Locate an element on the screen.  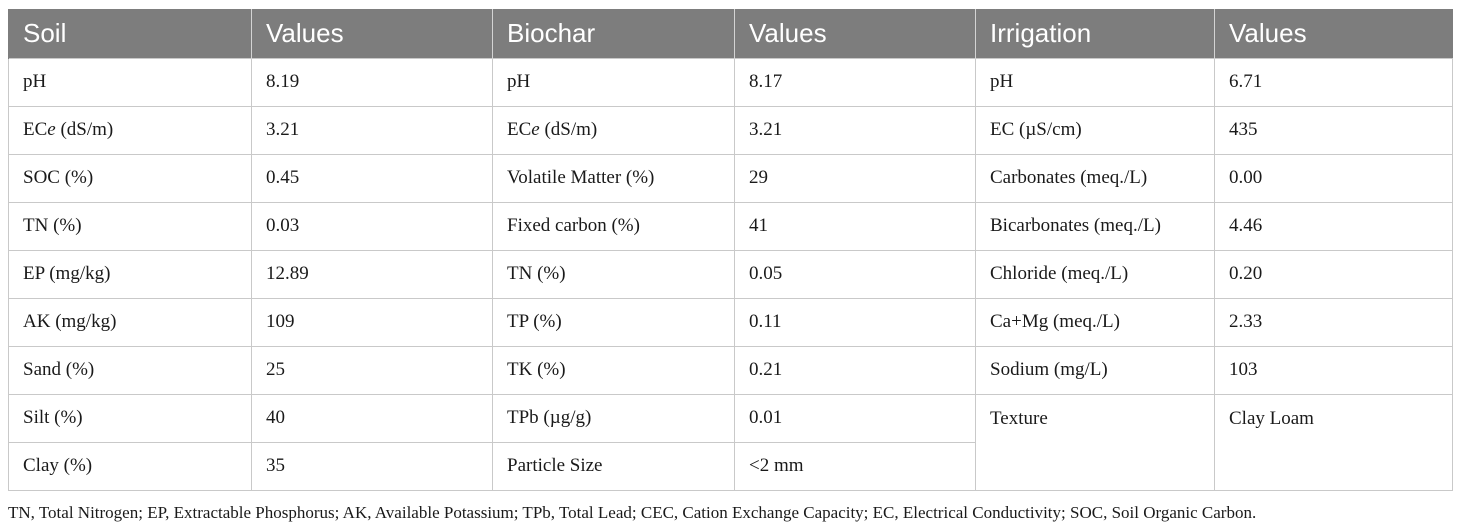
biochar-value: 0.01 is located at coordinates (855, 418).